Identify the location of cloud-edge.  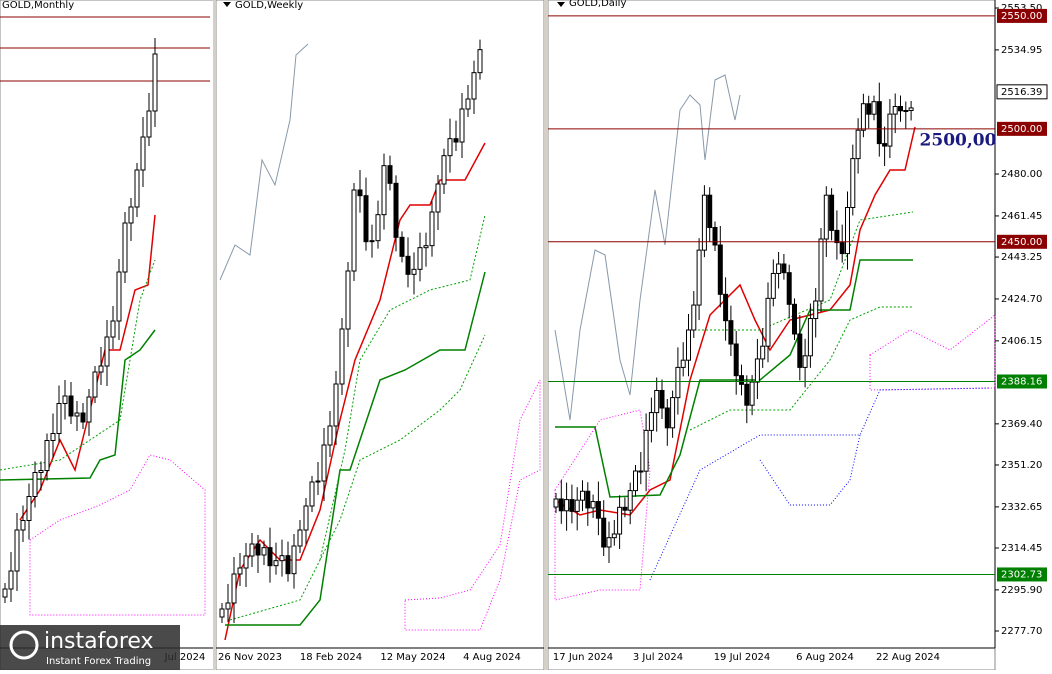
(820, 484).